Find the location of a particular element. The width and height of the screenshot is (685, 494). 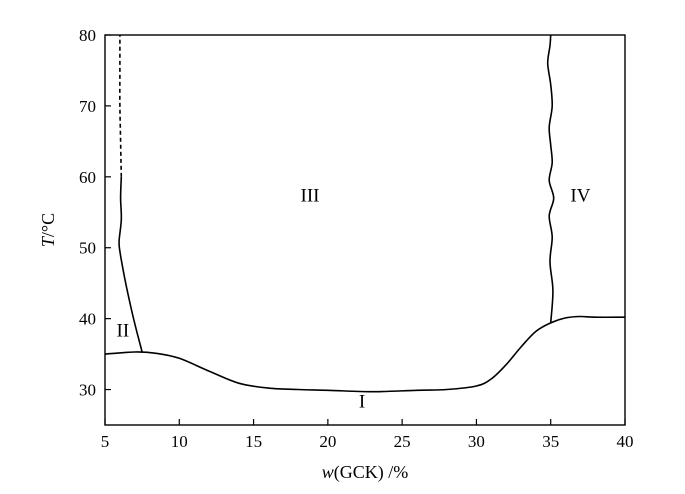

x-axis-title: w(GCK) /% is located at coordinates (365, 472).